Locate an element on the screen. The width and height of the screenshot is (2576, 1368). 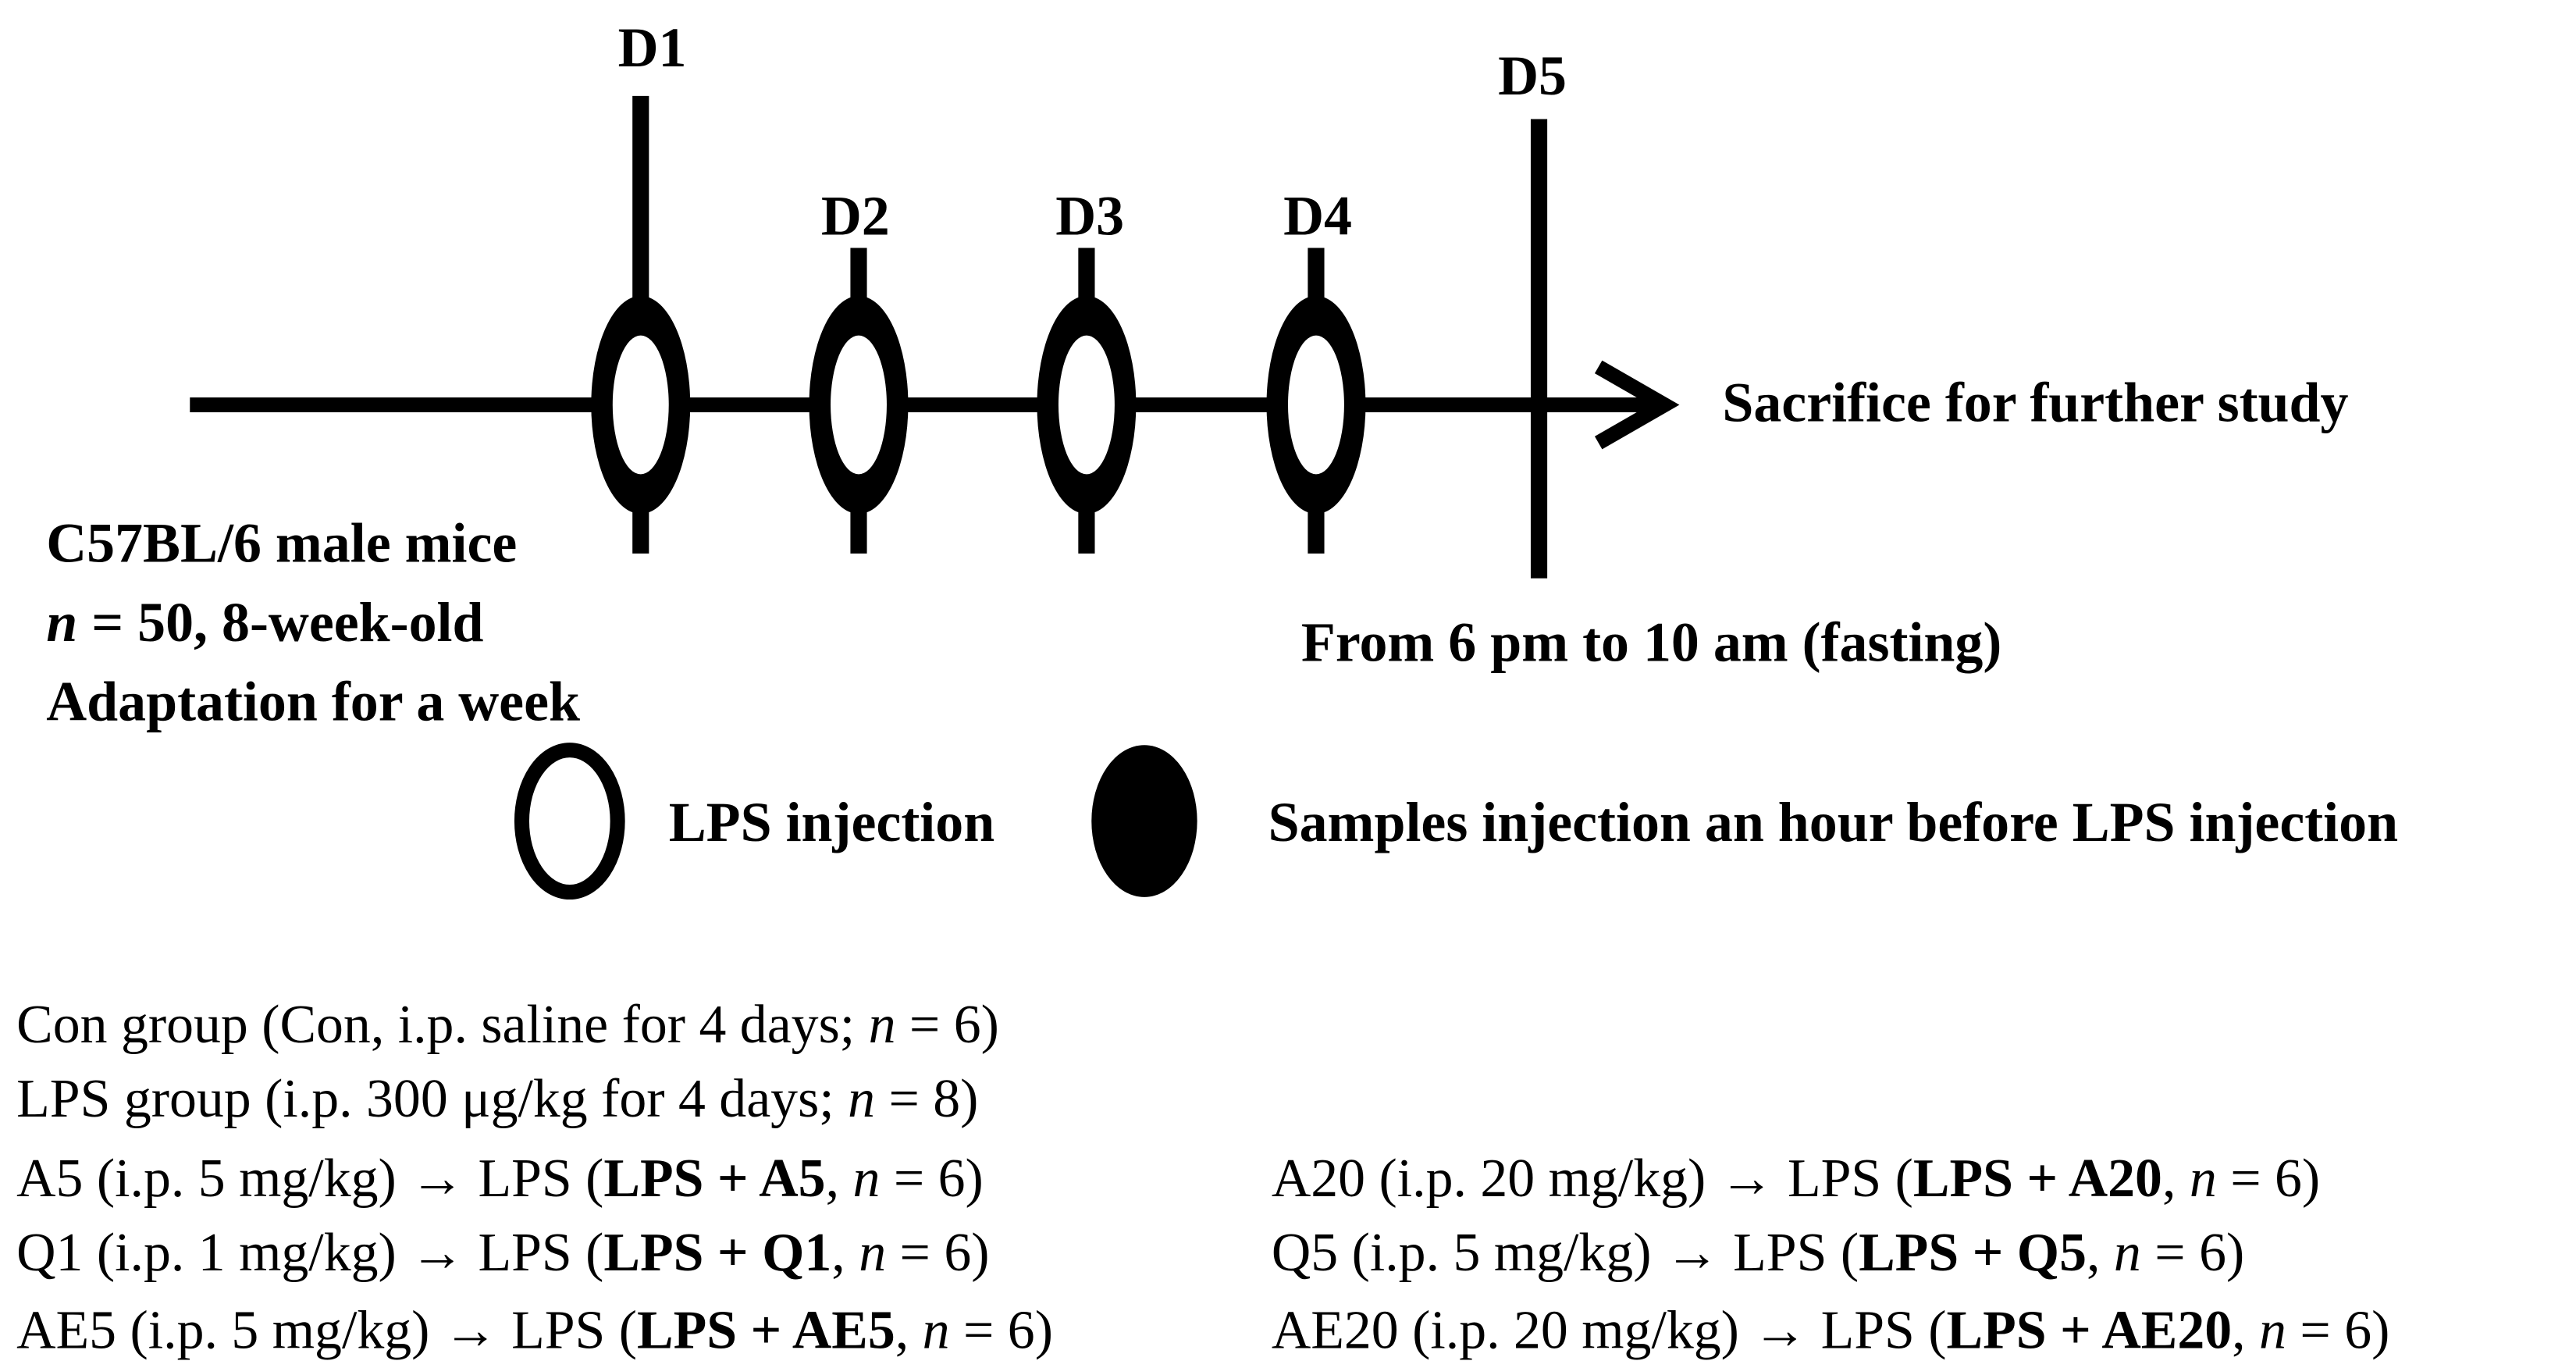
timeline-arrowhead is located at coordinates (1637, 405).